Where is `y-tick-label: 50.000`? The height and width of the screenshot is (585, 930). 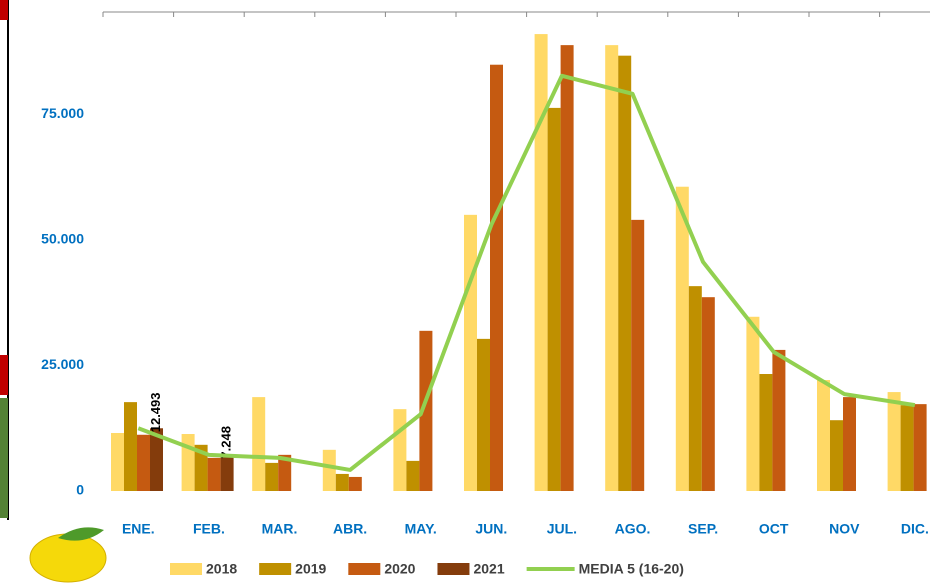
y-tick-label: 50.000 is located at coordinates (62, 239).